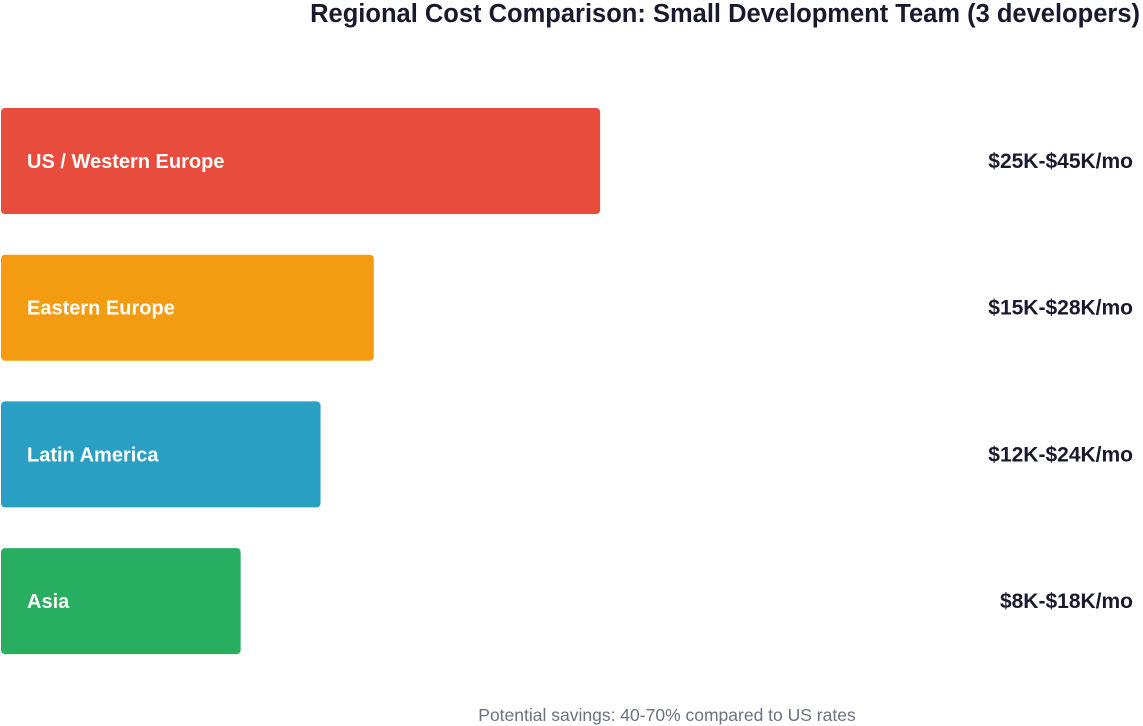 The image size is (1143, 726). I want to click on bar-label-latin-america: Latin America, so click(93, 455).